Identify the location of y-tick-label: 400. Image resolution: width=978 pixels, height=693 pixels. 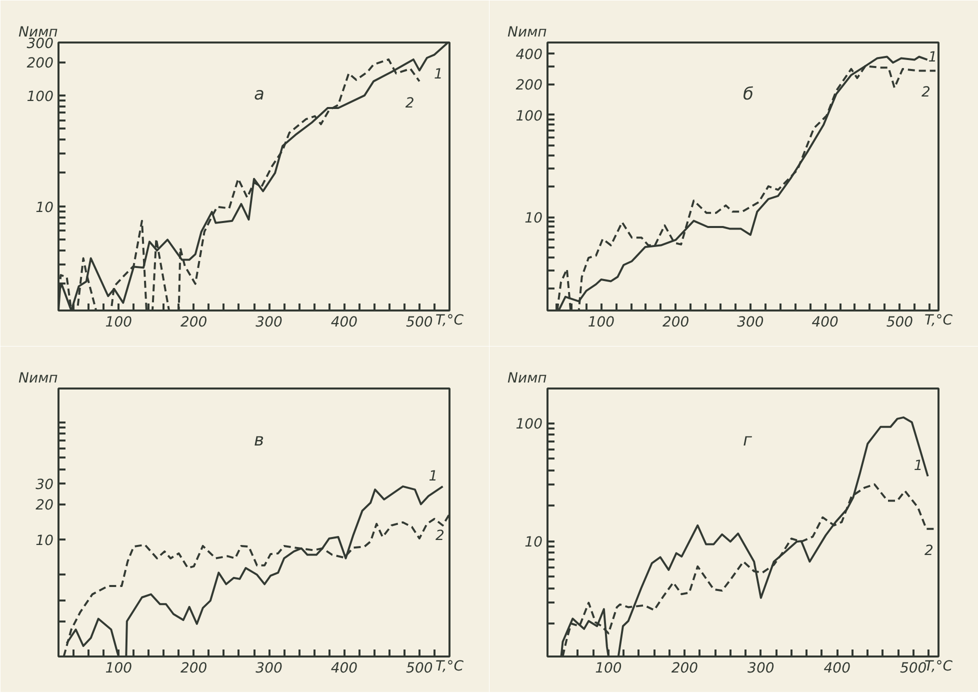
(529, 54).